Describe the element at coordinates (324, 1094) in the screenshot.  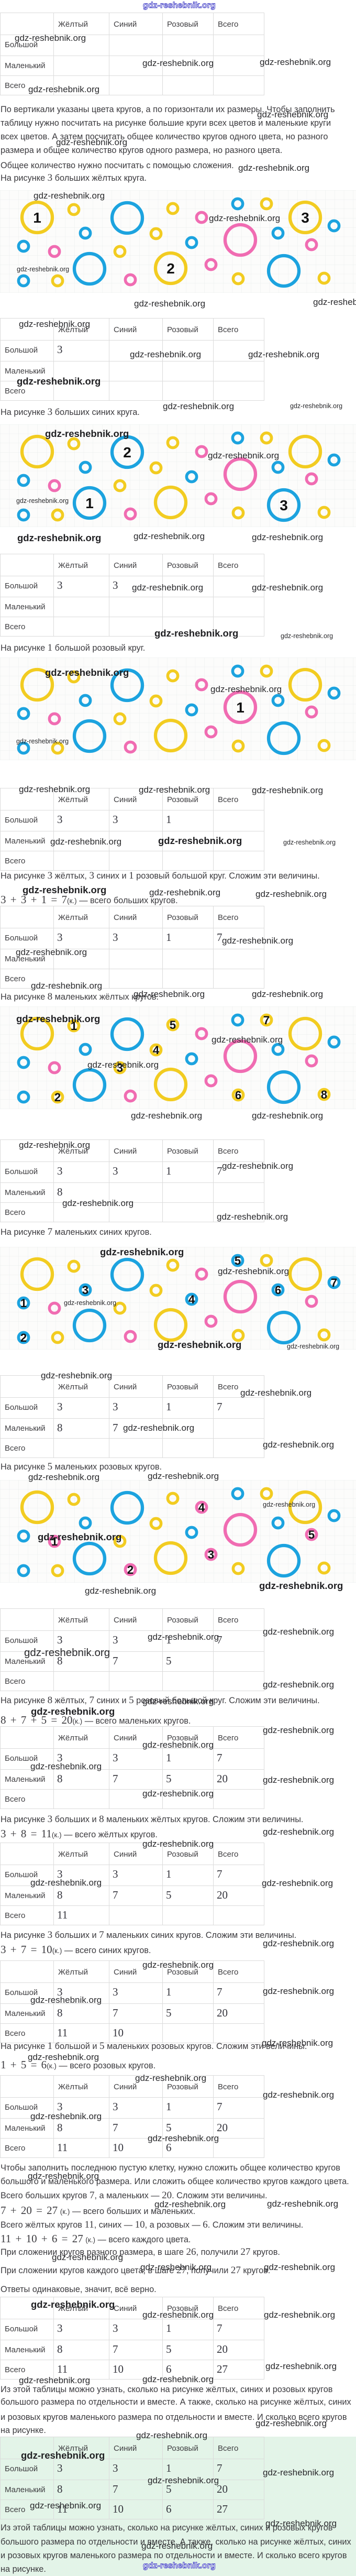
I see `svg-text: 8` at that location.